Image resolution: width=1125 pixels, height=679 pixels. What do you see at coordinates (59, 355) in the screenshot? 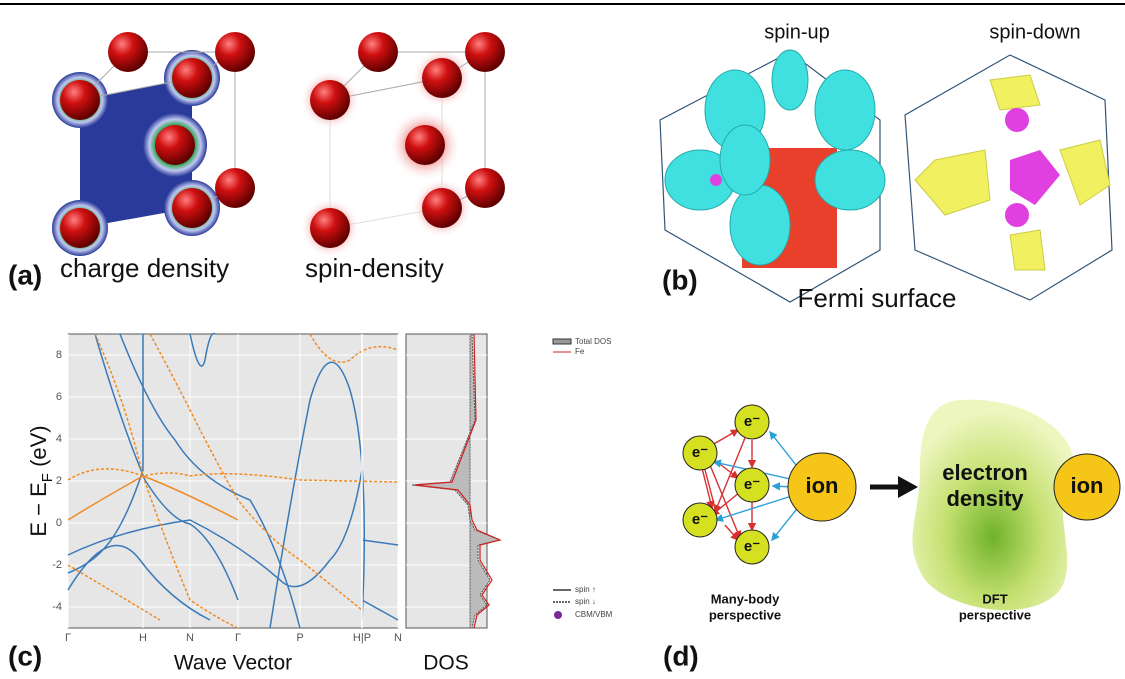
I see `y-tick-label: 8` at bounding box center [59, 355].